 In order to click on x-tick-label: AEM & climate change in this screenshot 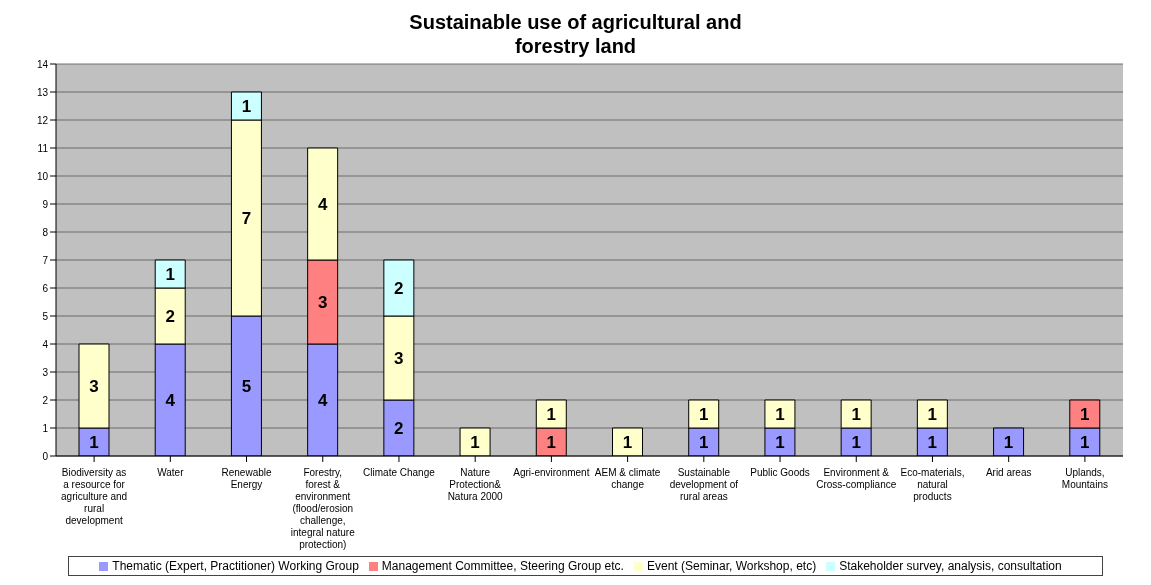, I will do `click(627, 478)`.